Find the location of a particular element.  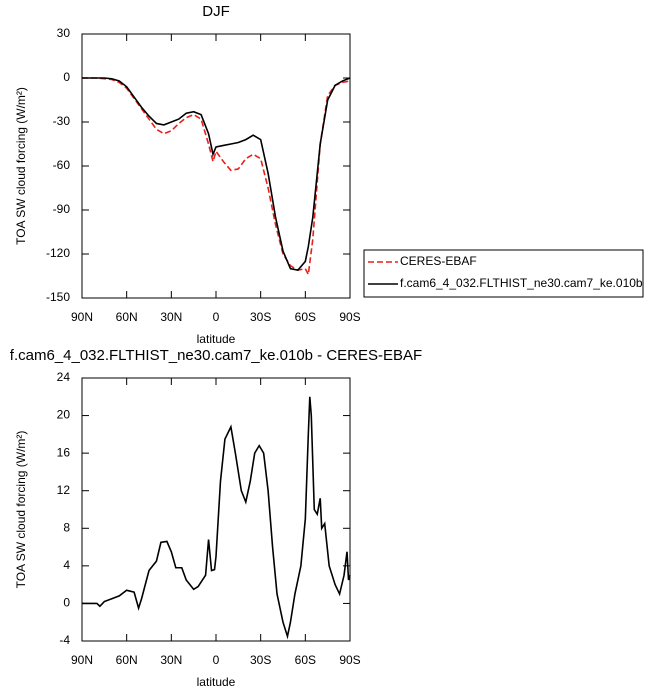

y-tick-label: -150 is located at coordinates (58, 297).